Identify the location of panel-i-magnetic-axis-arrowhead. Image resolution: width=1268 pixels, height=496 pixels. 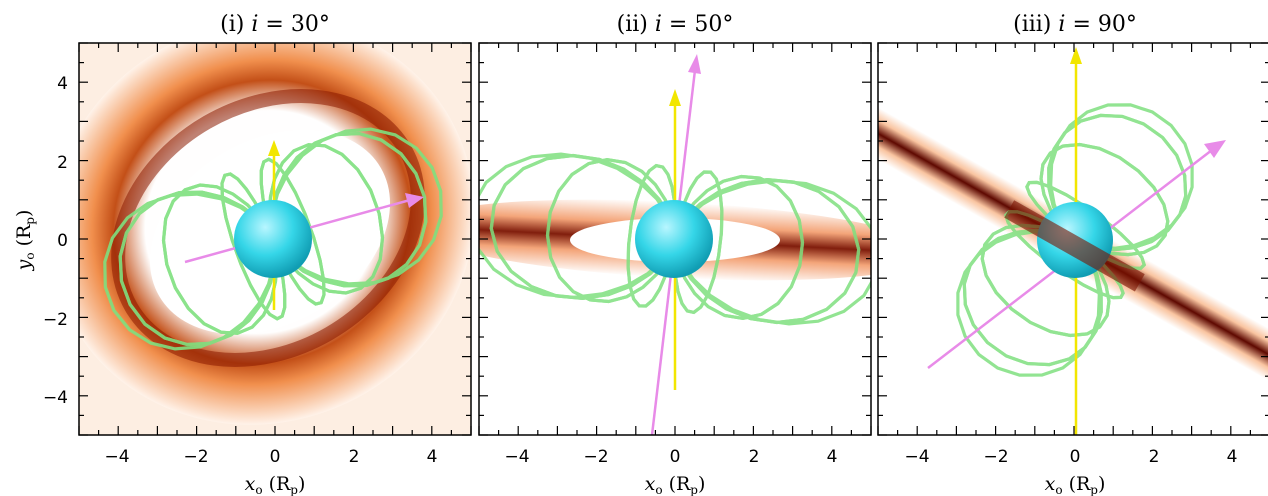
(414, 200).